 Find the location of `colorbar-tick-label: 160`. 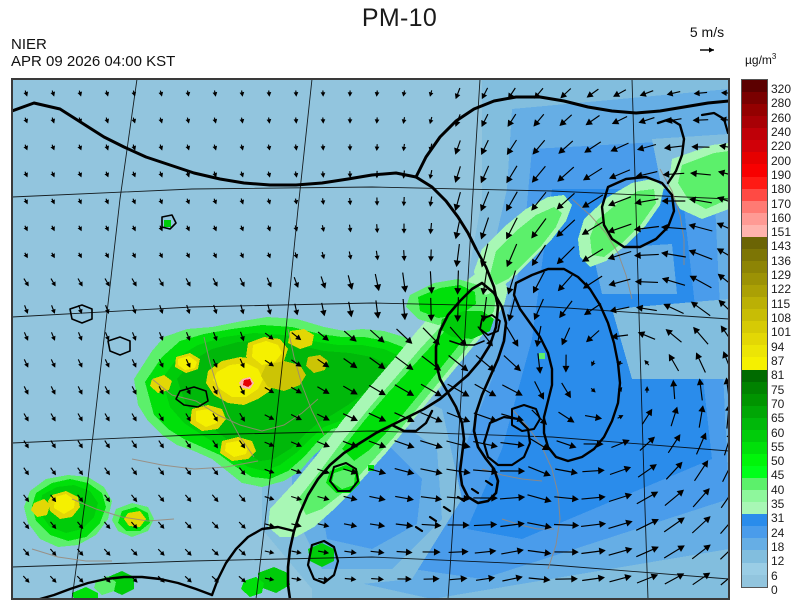

colorbar-tick-label: 160 is located at coordinates (781, 217).